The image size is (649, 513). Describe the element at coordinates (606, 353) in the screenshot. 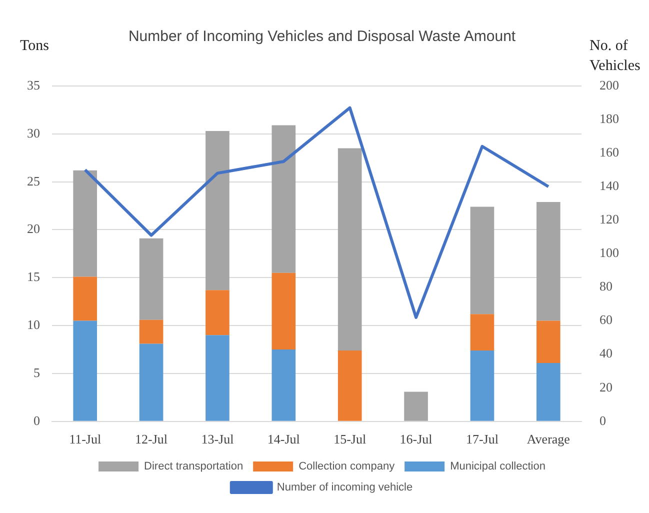

I see `y2-tick-label: 40` at that location.